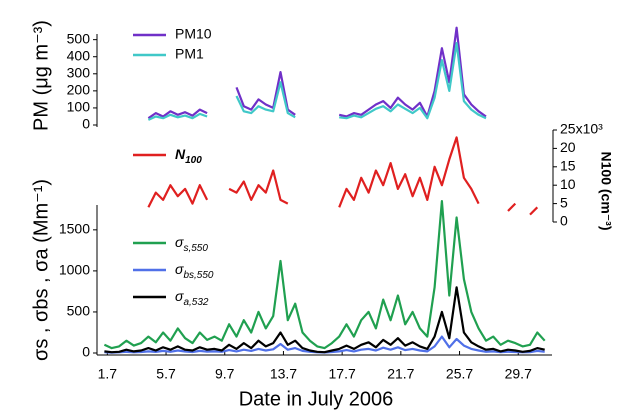 The height and width of the screenshot is (412, 627). I want to click on y-tick-label: 1500, so click(74, 229).